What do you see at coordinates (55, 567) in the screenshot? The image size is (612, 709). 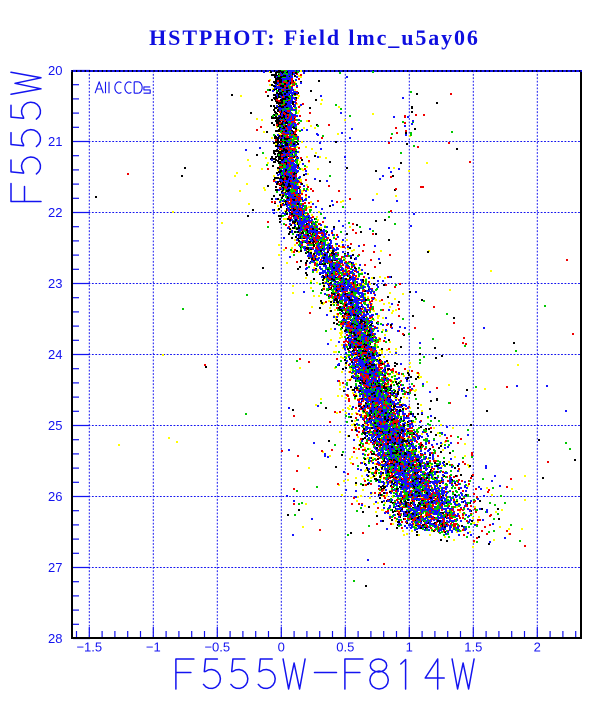 I see `svg-text: 27` at bounding box center [55, 567].